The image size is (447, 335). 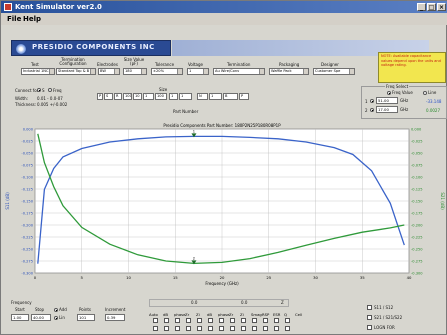 What do you see at coordinates (432, 92) in the screenshot?
I see `line-label: Line` at bounding box center [432, 92].